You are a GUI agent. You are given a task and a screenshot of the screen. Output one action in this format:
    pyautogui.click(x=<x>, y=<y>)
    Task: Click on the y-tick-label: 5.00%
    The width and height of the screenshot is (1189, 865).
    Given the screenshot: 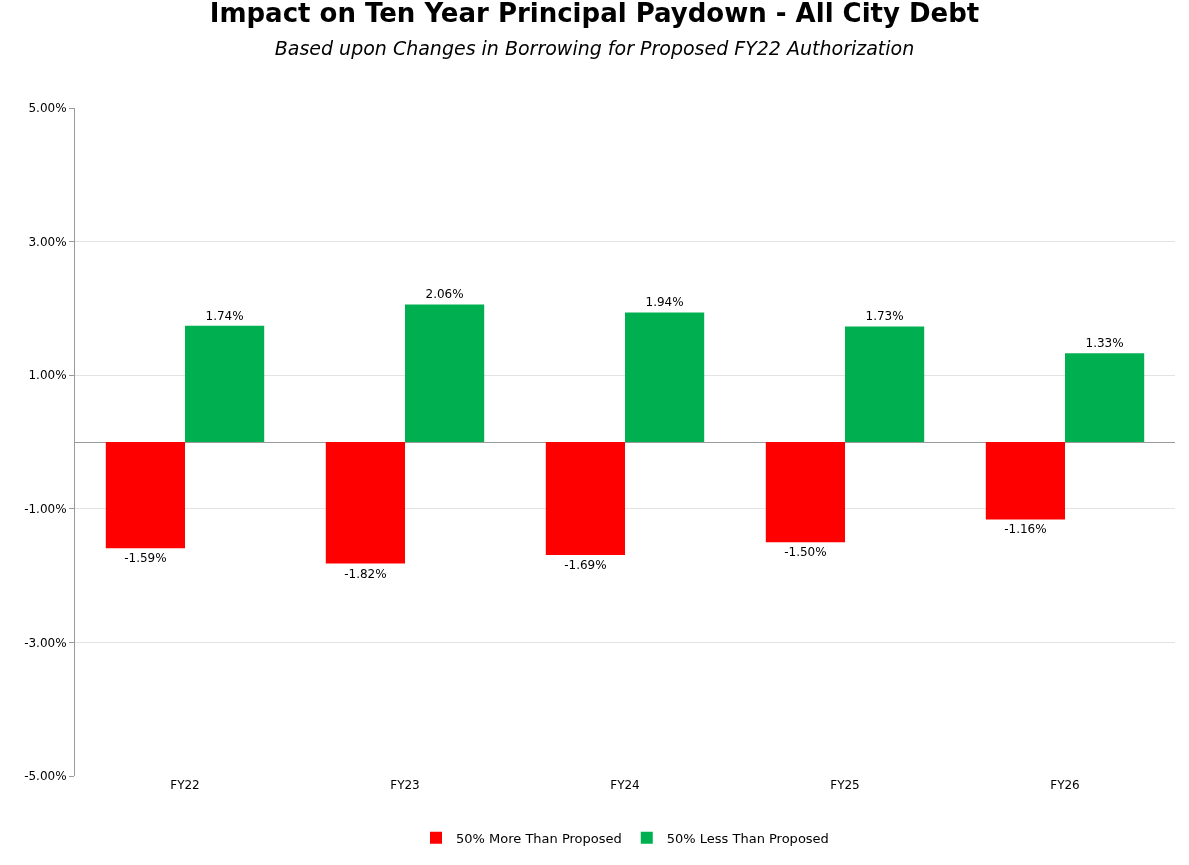 What is the action you would take?
    pyautogui.click(x=47, y=108)
    